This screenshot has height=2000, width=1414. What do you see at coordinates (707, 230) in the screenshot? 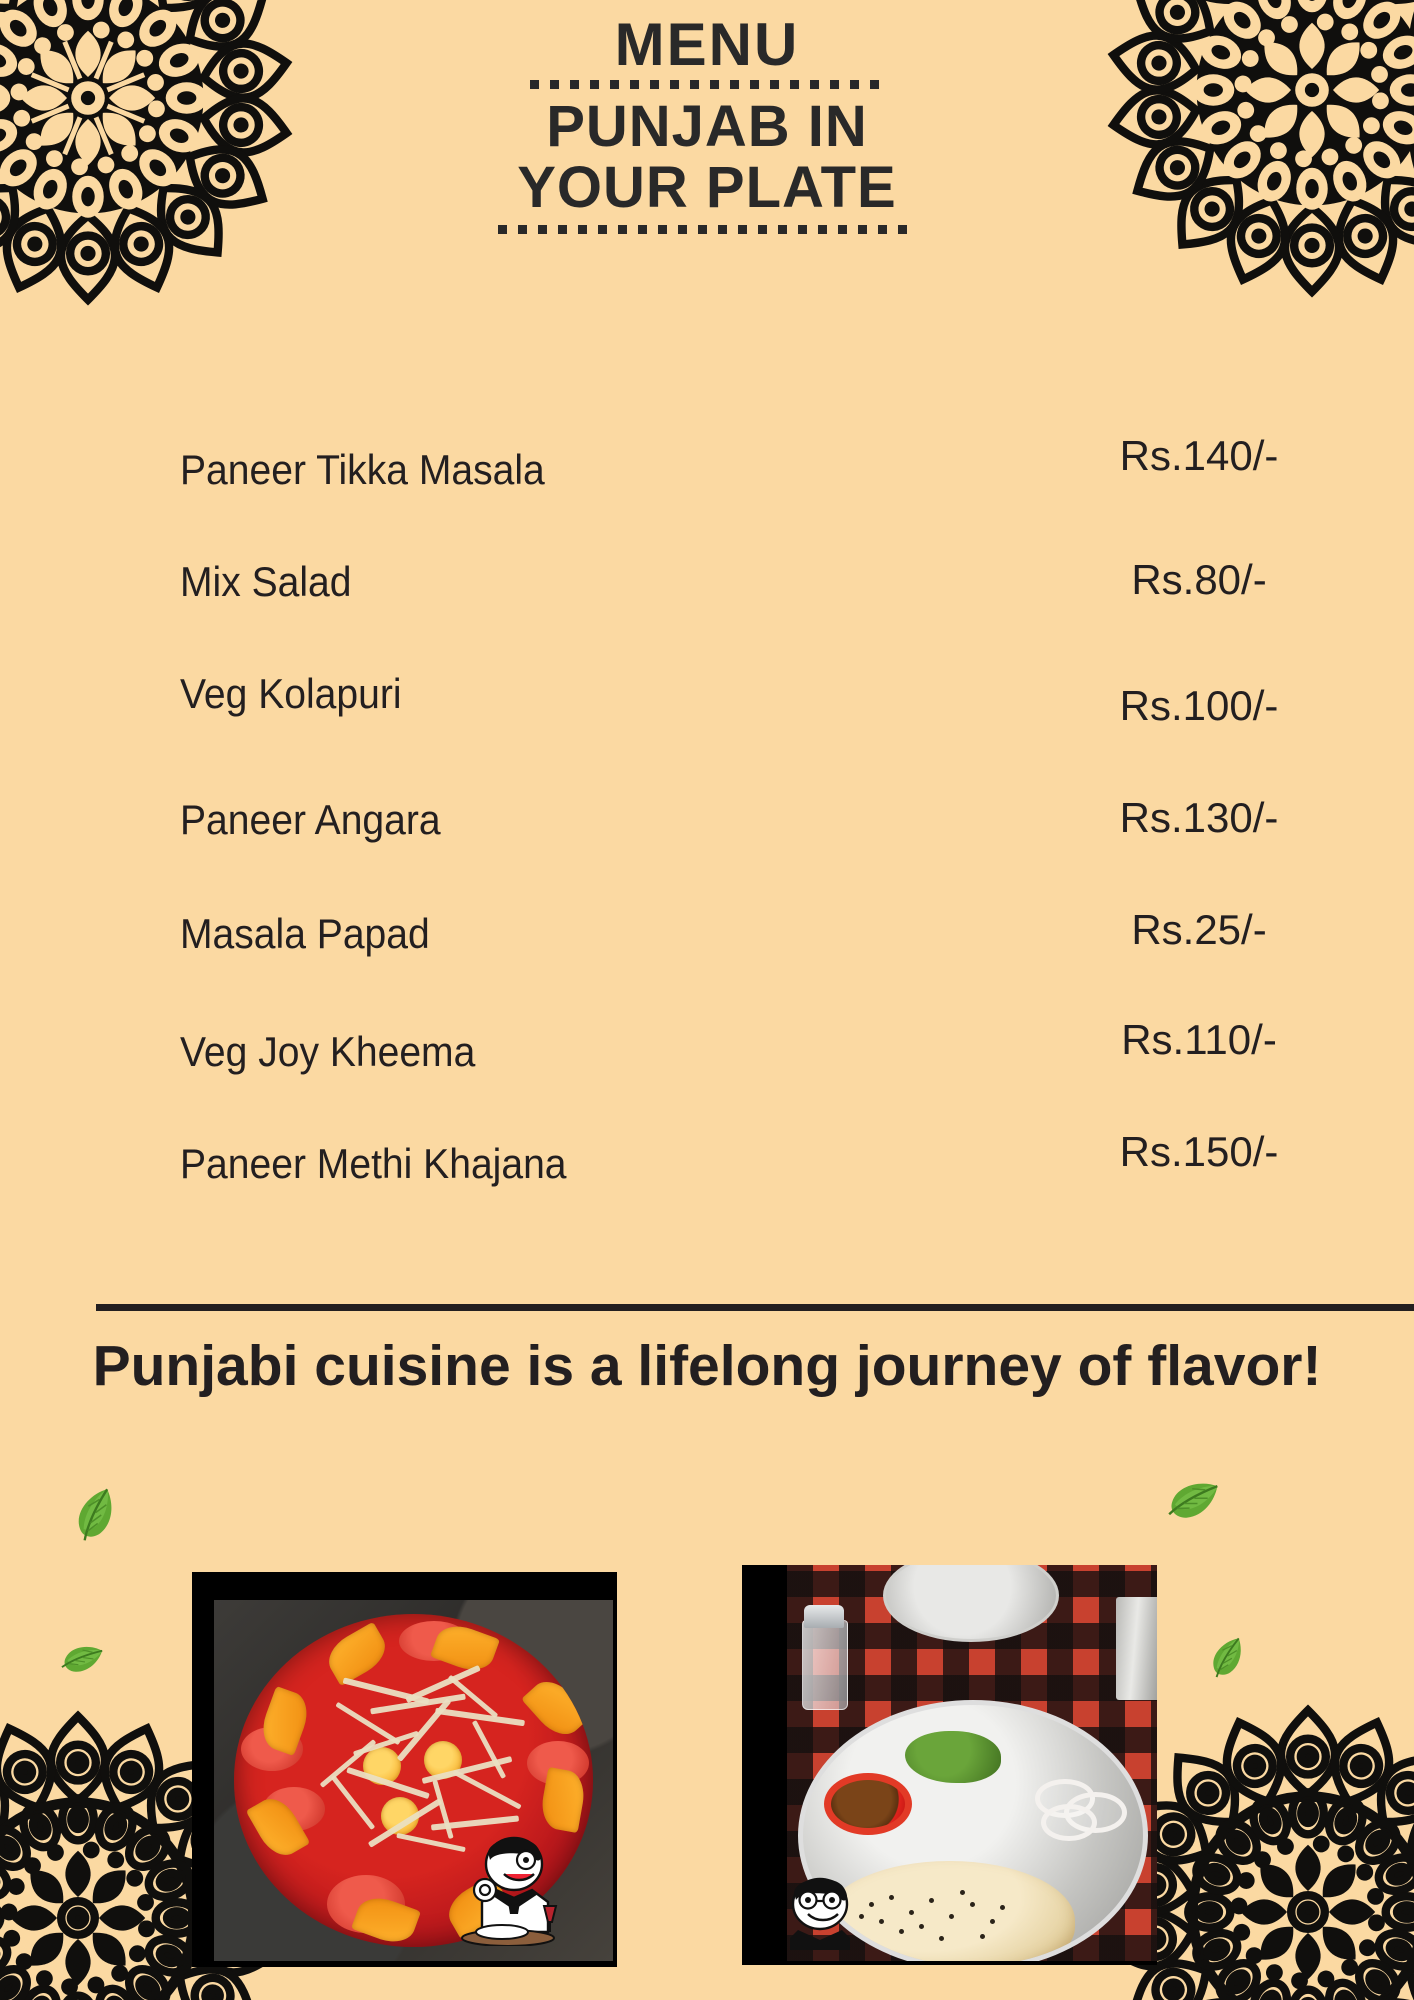
I see `dotted-rule-bottom` at bounding box center [707, 230].